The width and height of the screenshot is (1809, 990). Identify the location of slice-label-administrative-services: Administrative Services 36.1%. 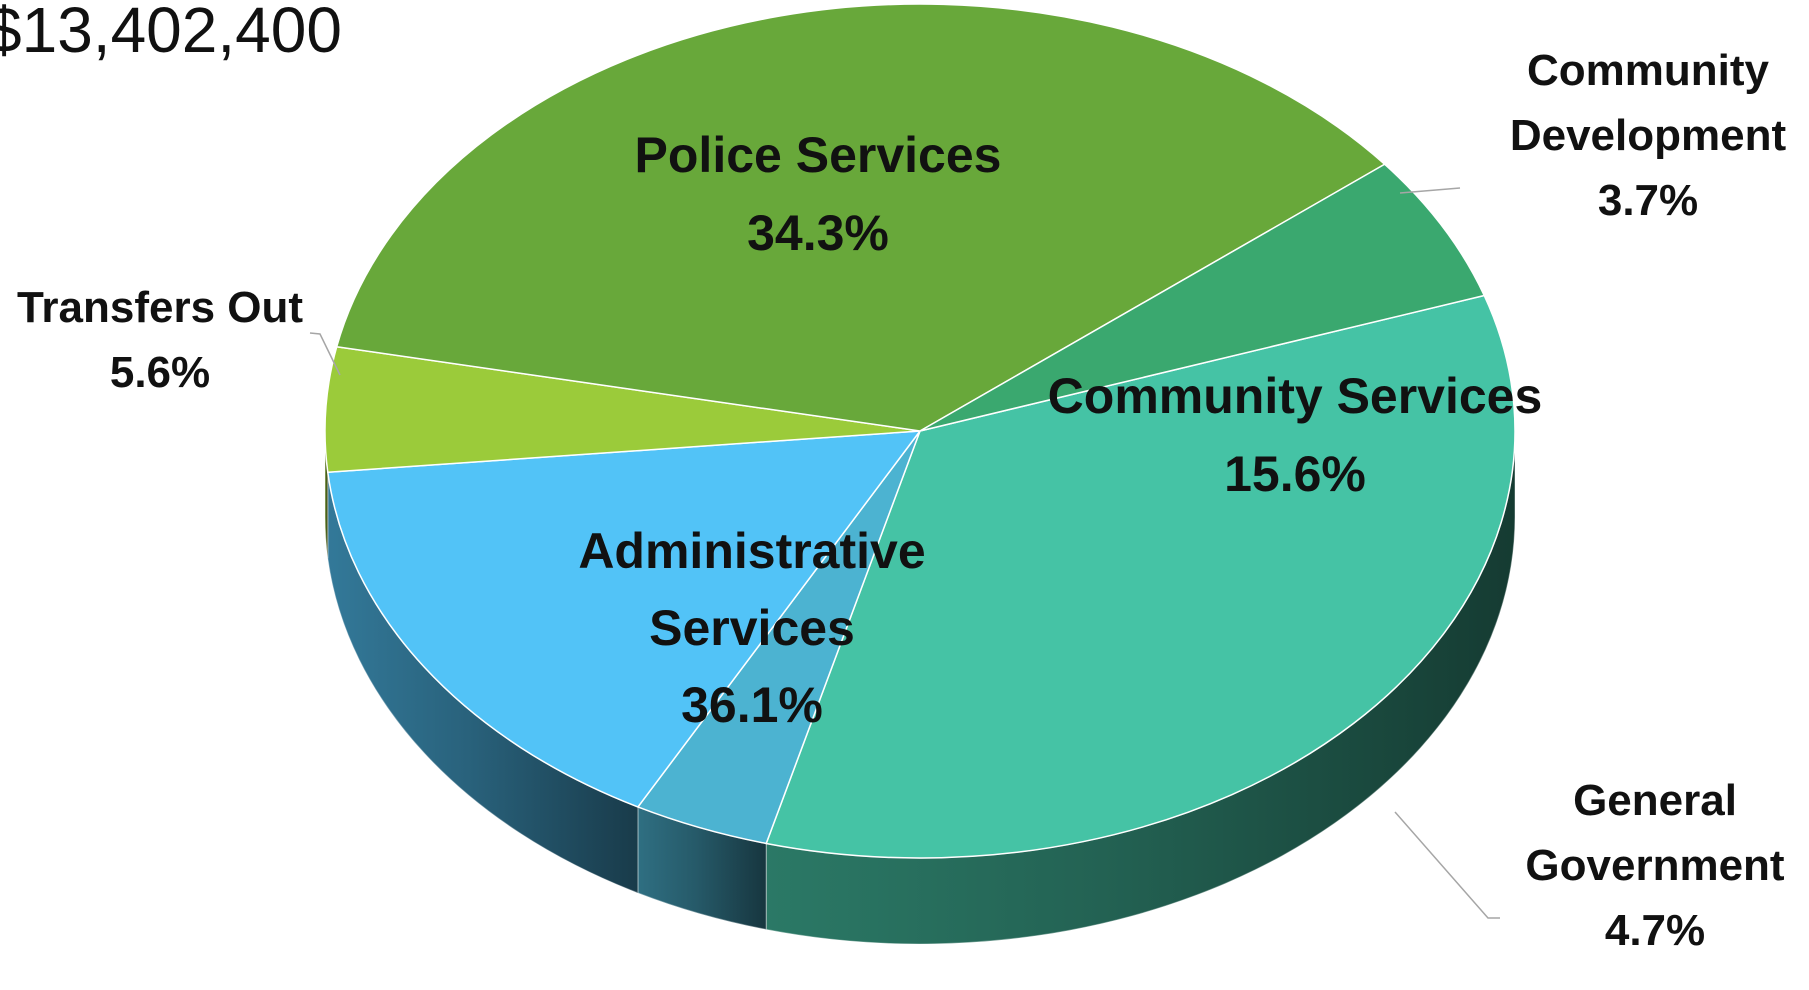
(751, 628).